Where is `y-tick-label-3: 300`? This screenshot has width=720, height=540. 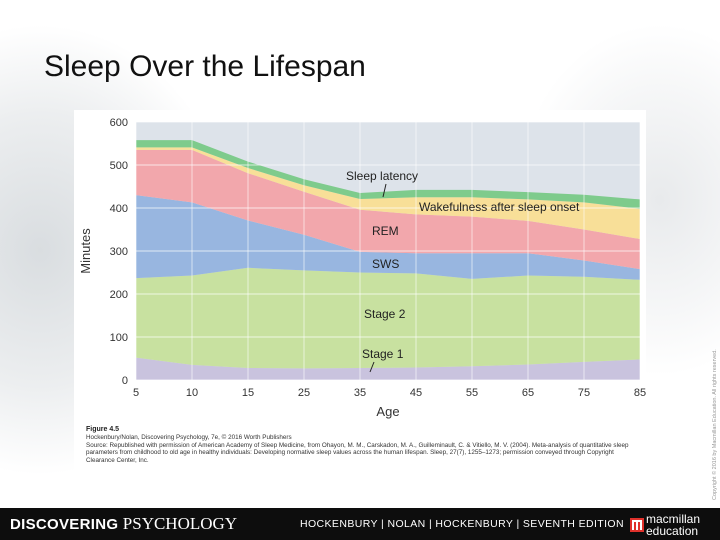 y-tick-label-3: 300 is located at coordinates (119, 252).